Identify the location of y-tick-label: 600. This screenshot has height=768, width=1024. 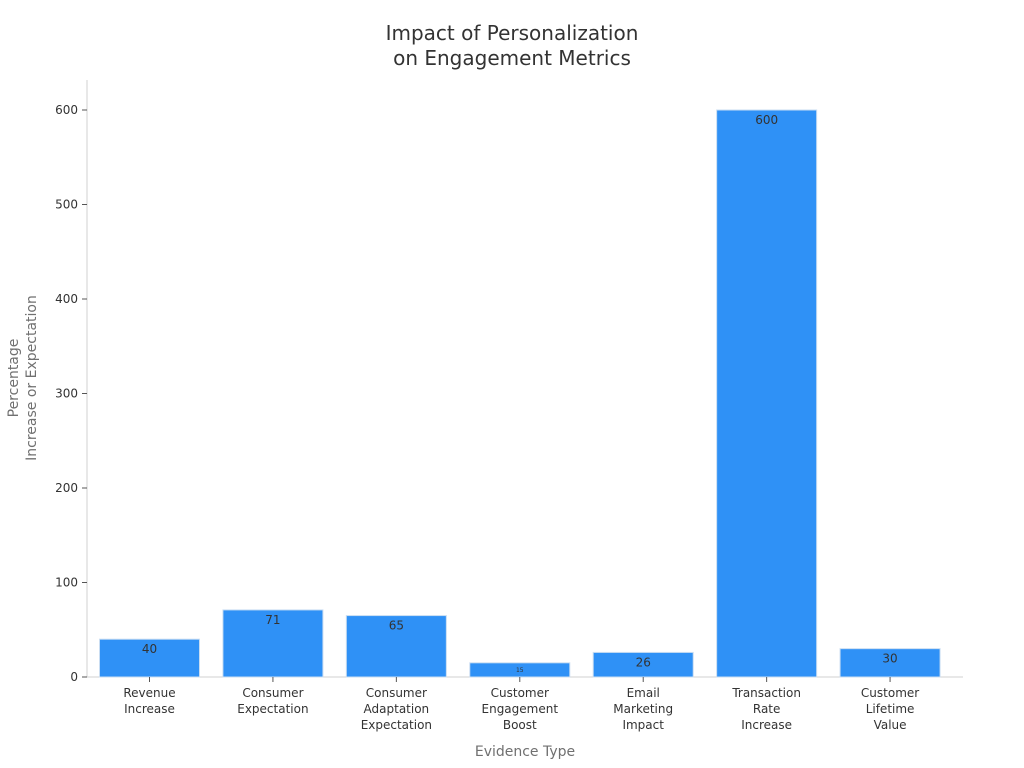
(66, 110).